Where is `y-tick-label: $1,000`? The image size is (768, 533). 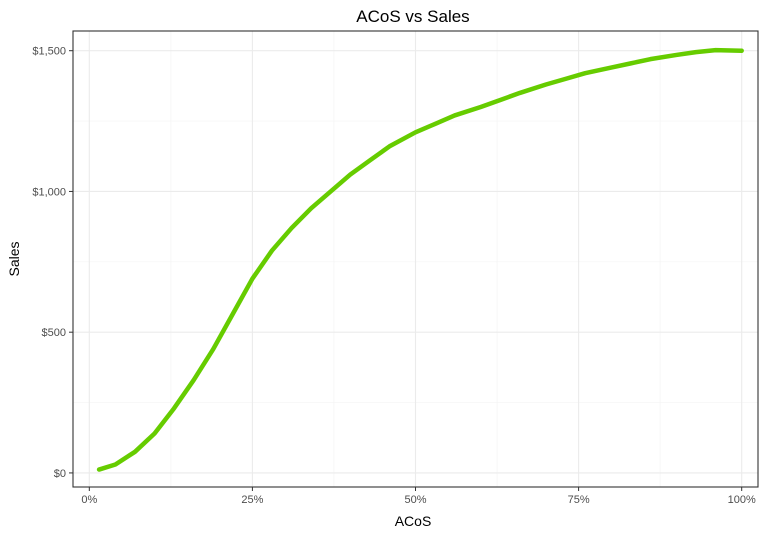 y-tick-label: $1,000 is located at coordinates (49, 192).